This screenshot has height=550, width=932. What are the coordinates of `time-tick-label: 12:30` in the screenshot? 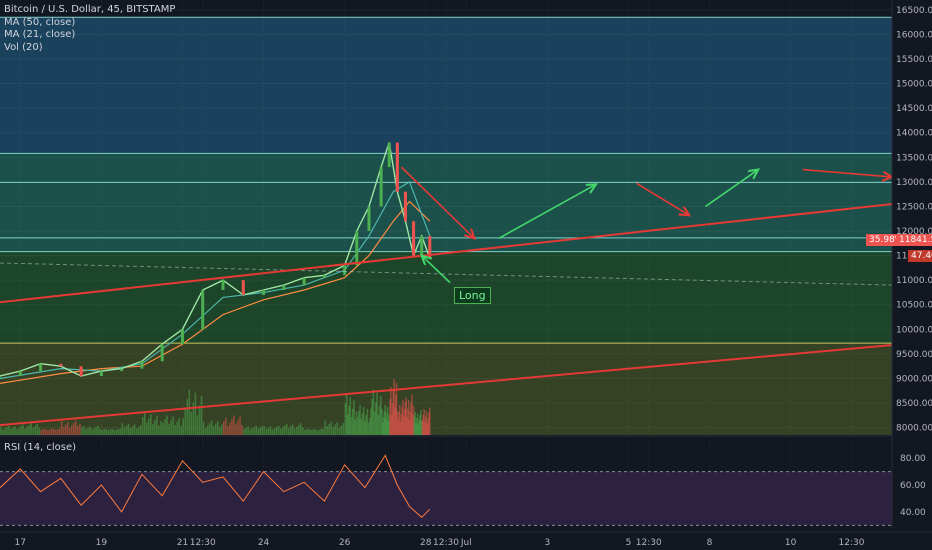 It's located at (446, 543).